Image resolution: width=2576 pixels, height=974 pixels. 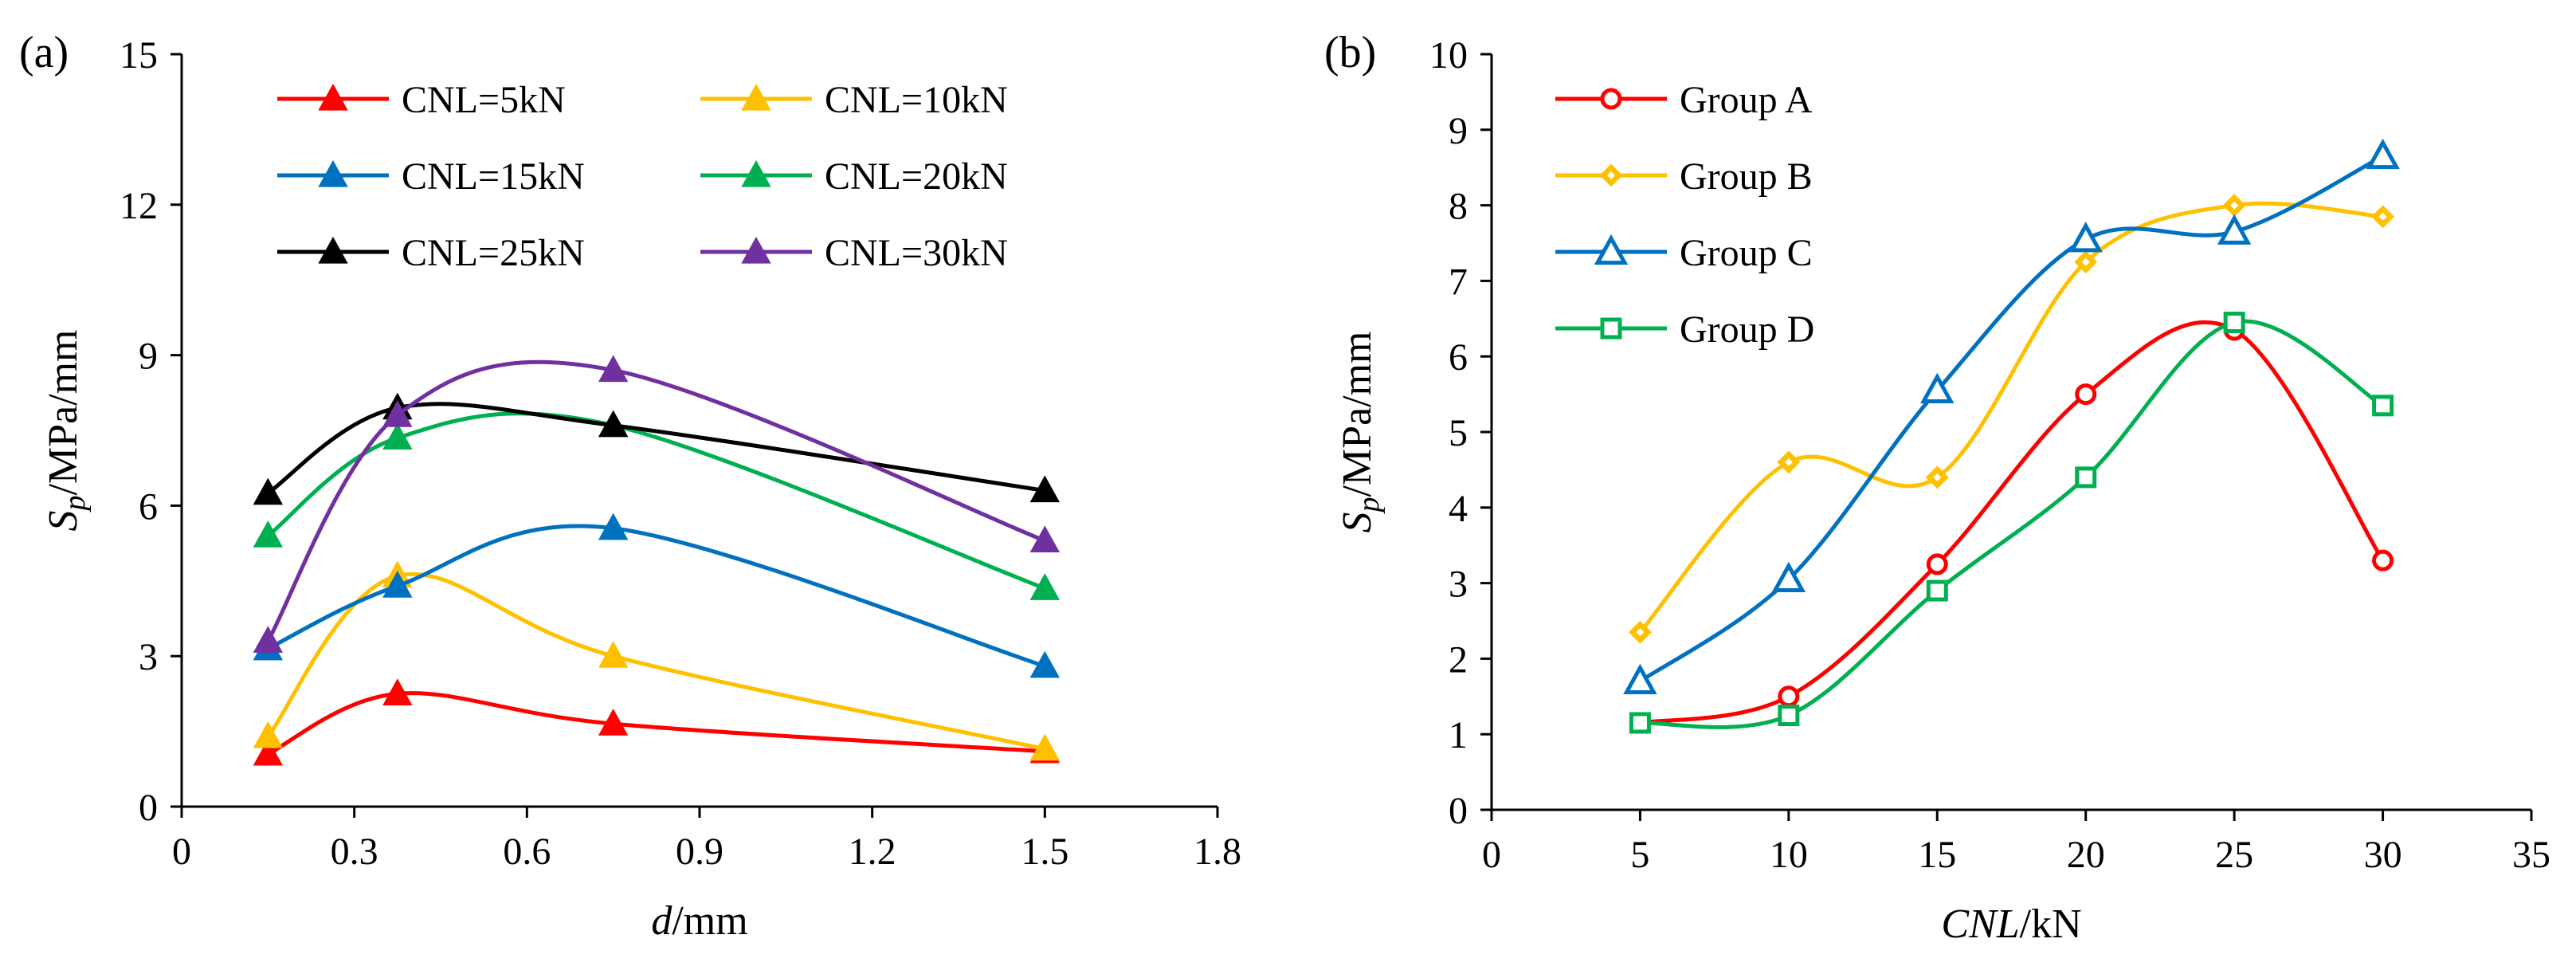 I want to click on x-axis-label-b: CNL/kN, so click(x=2011, y=924).